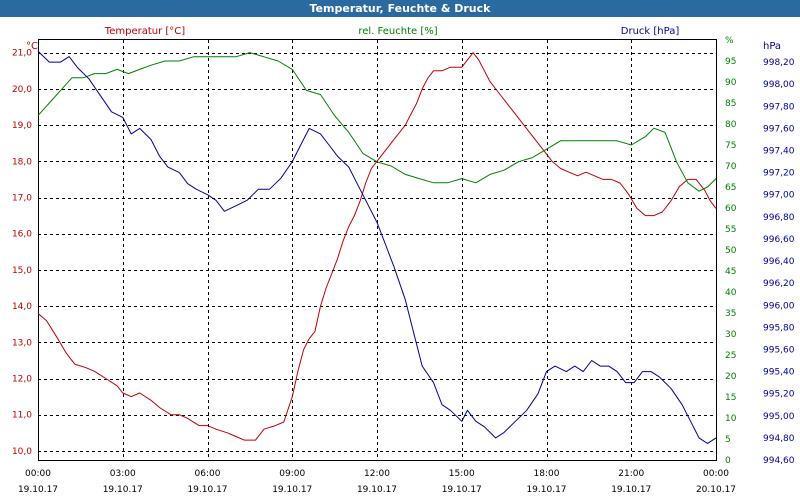 The width and height of the screenshot is (800, 500). I want to click on pressure-tick-label: 996,20, so click(779, 284).